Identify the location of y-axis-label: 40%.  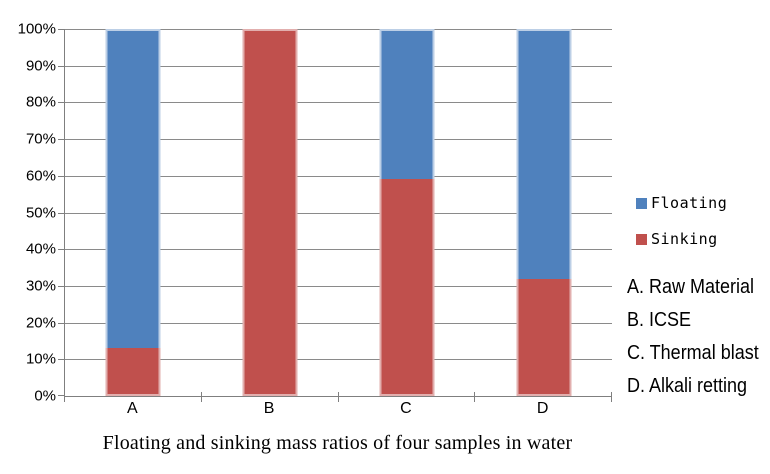
(40, 249).